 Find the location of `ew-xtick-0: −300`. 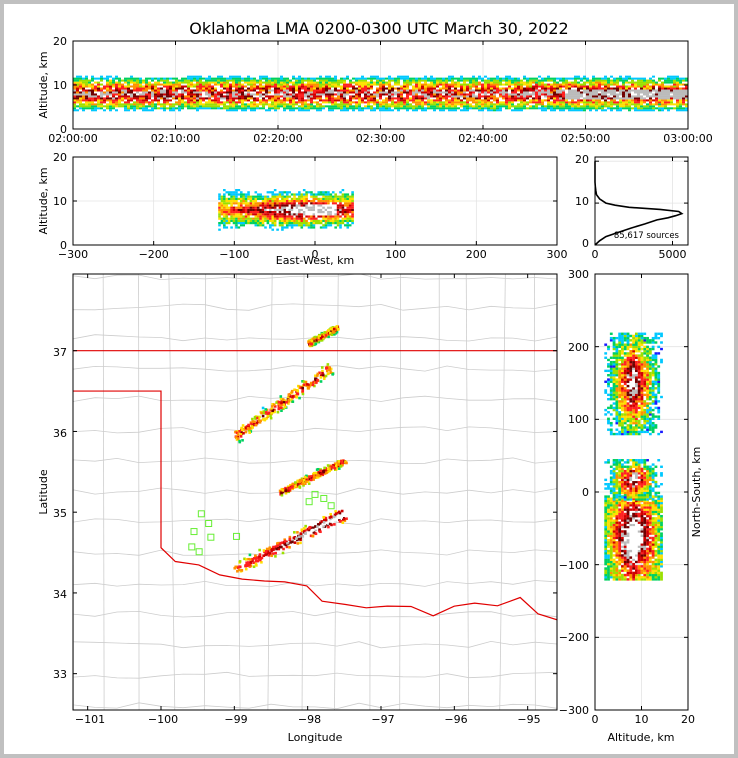

ew-xtick-0: −300 is located at coordinates (73, 254).